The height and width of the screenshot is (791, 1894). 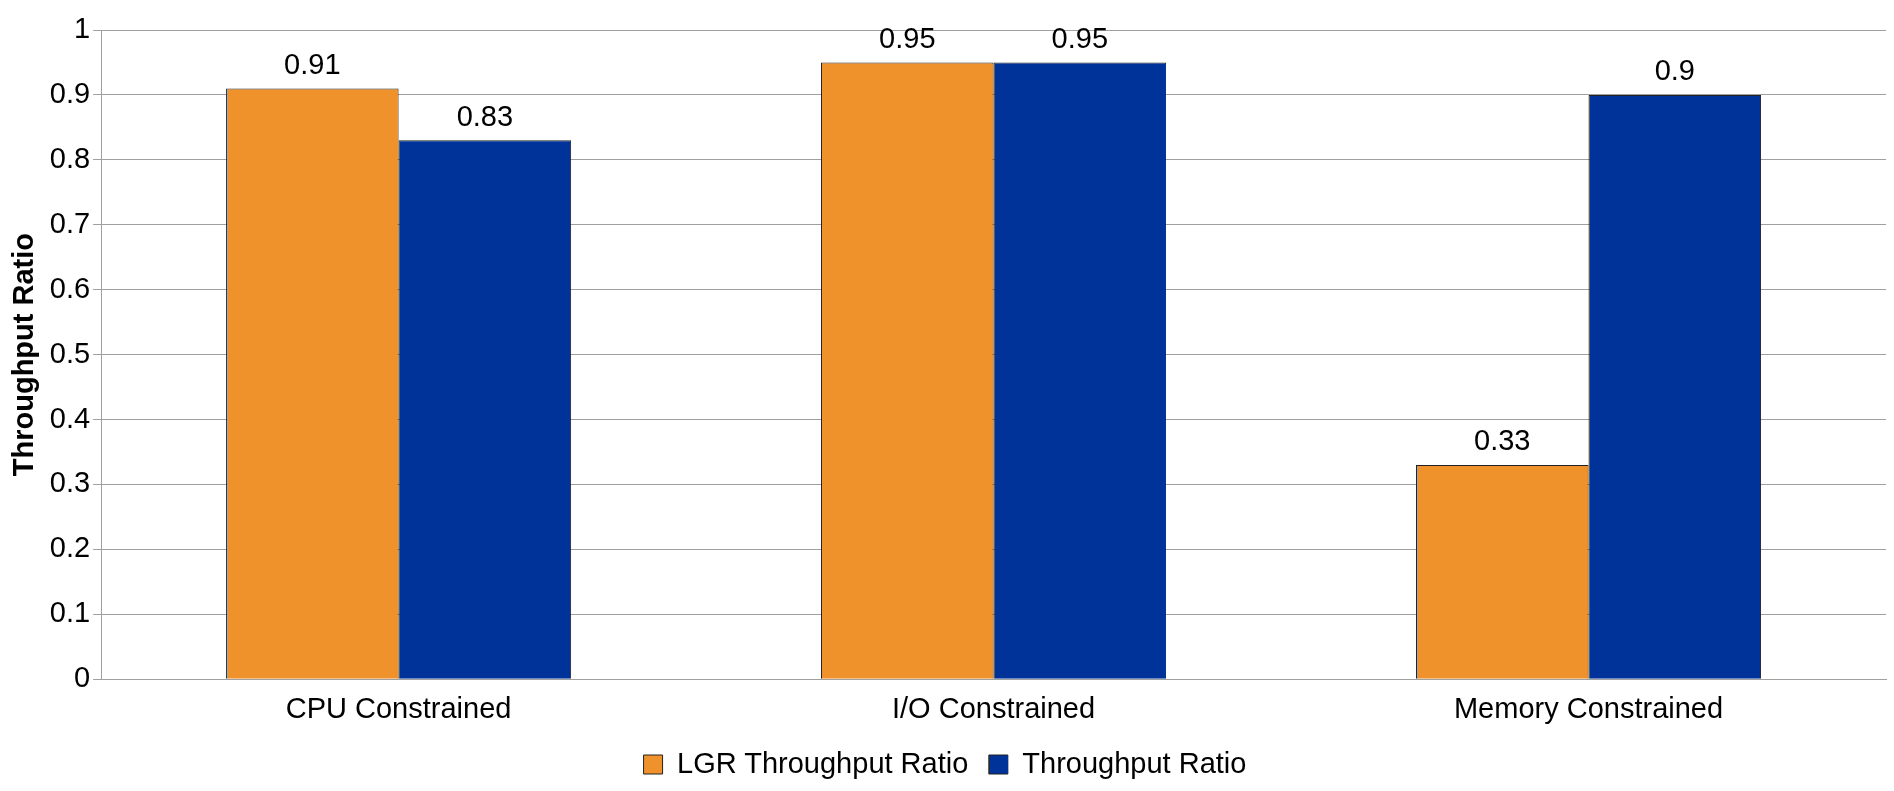 I want to click on y-tick-label: 0.2, so click(x=70, y=547).